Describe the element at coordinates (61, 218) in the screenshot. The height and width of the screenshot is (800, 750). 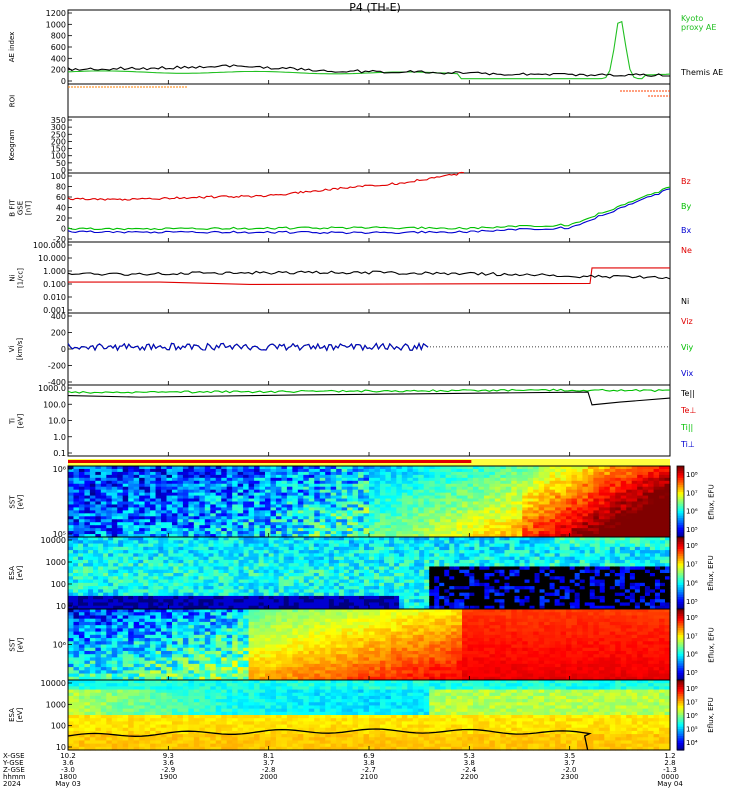
I see `bfgm-ytick-label: 20` at that location.